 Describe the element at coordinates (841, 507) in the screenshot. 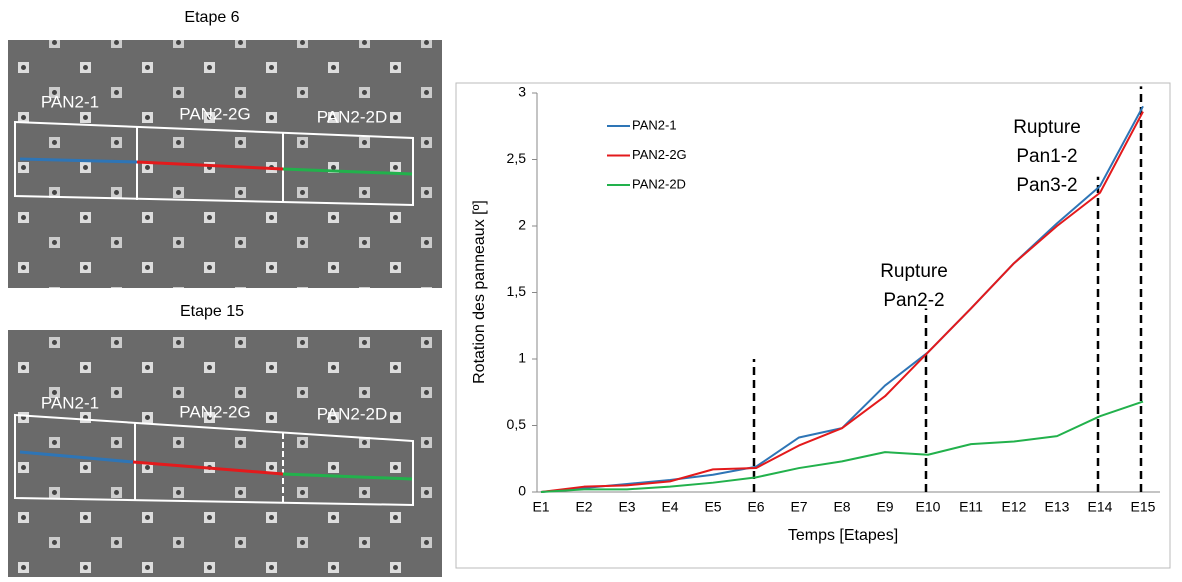

I see `x-tick-label: E8` at that location.